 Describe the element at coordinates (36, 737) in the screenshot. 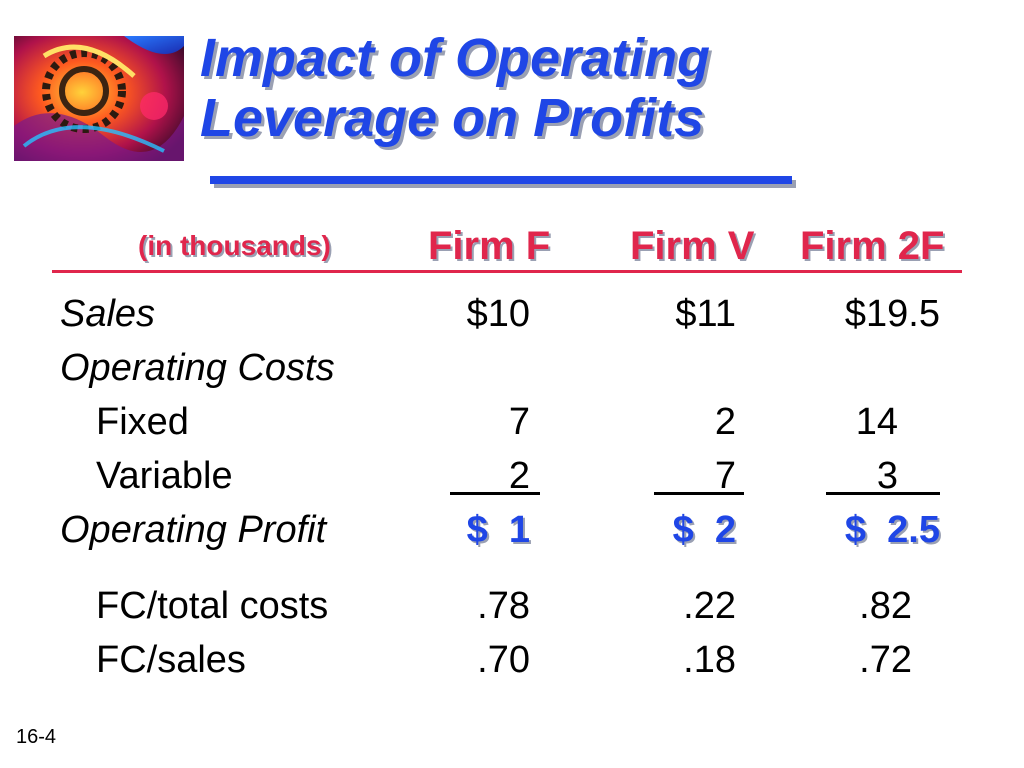

I see `slide-number: 16-4` at that location.